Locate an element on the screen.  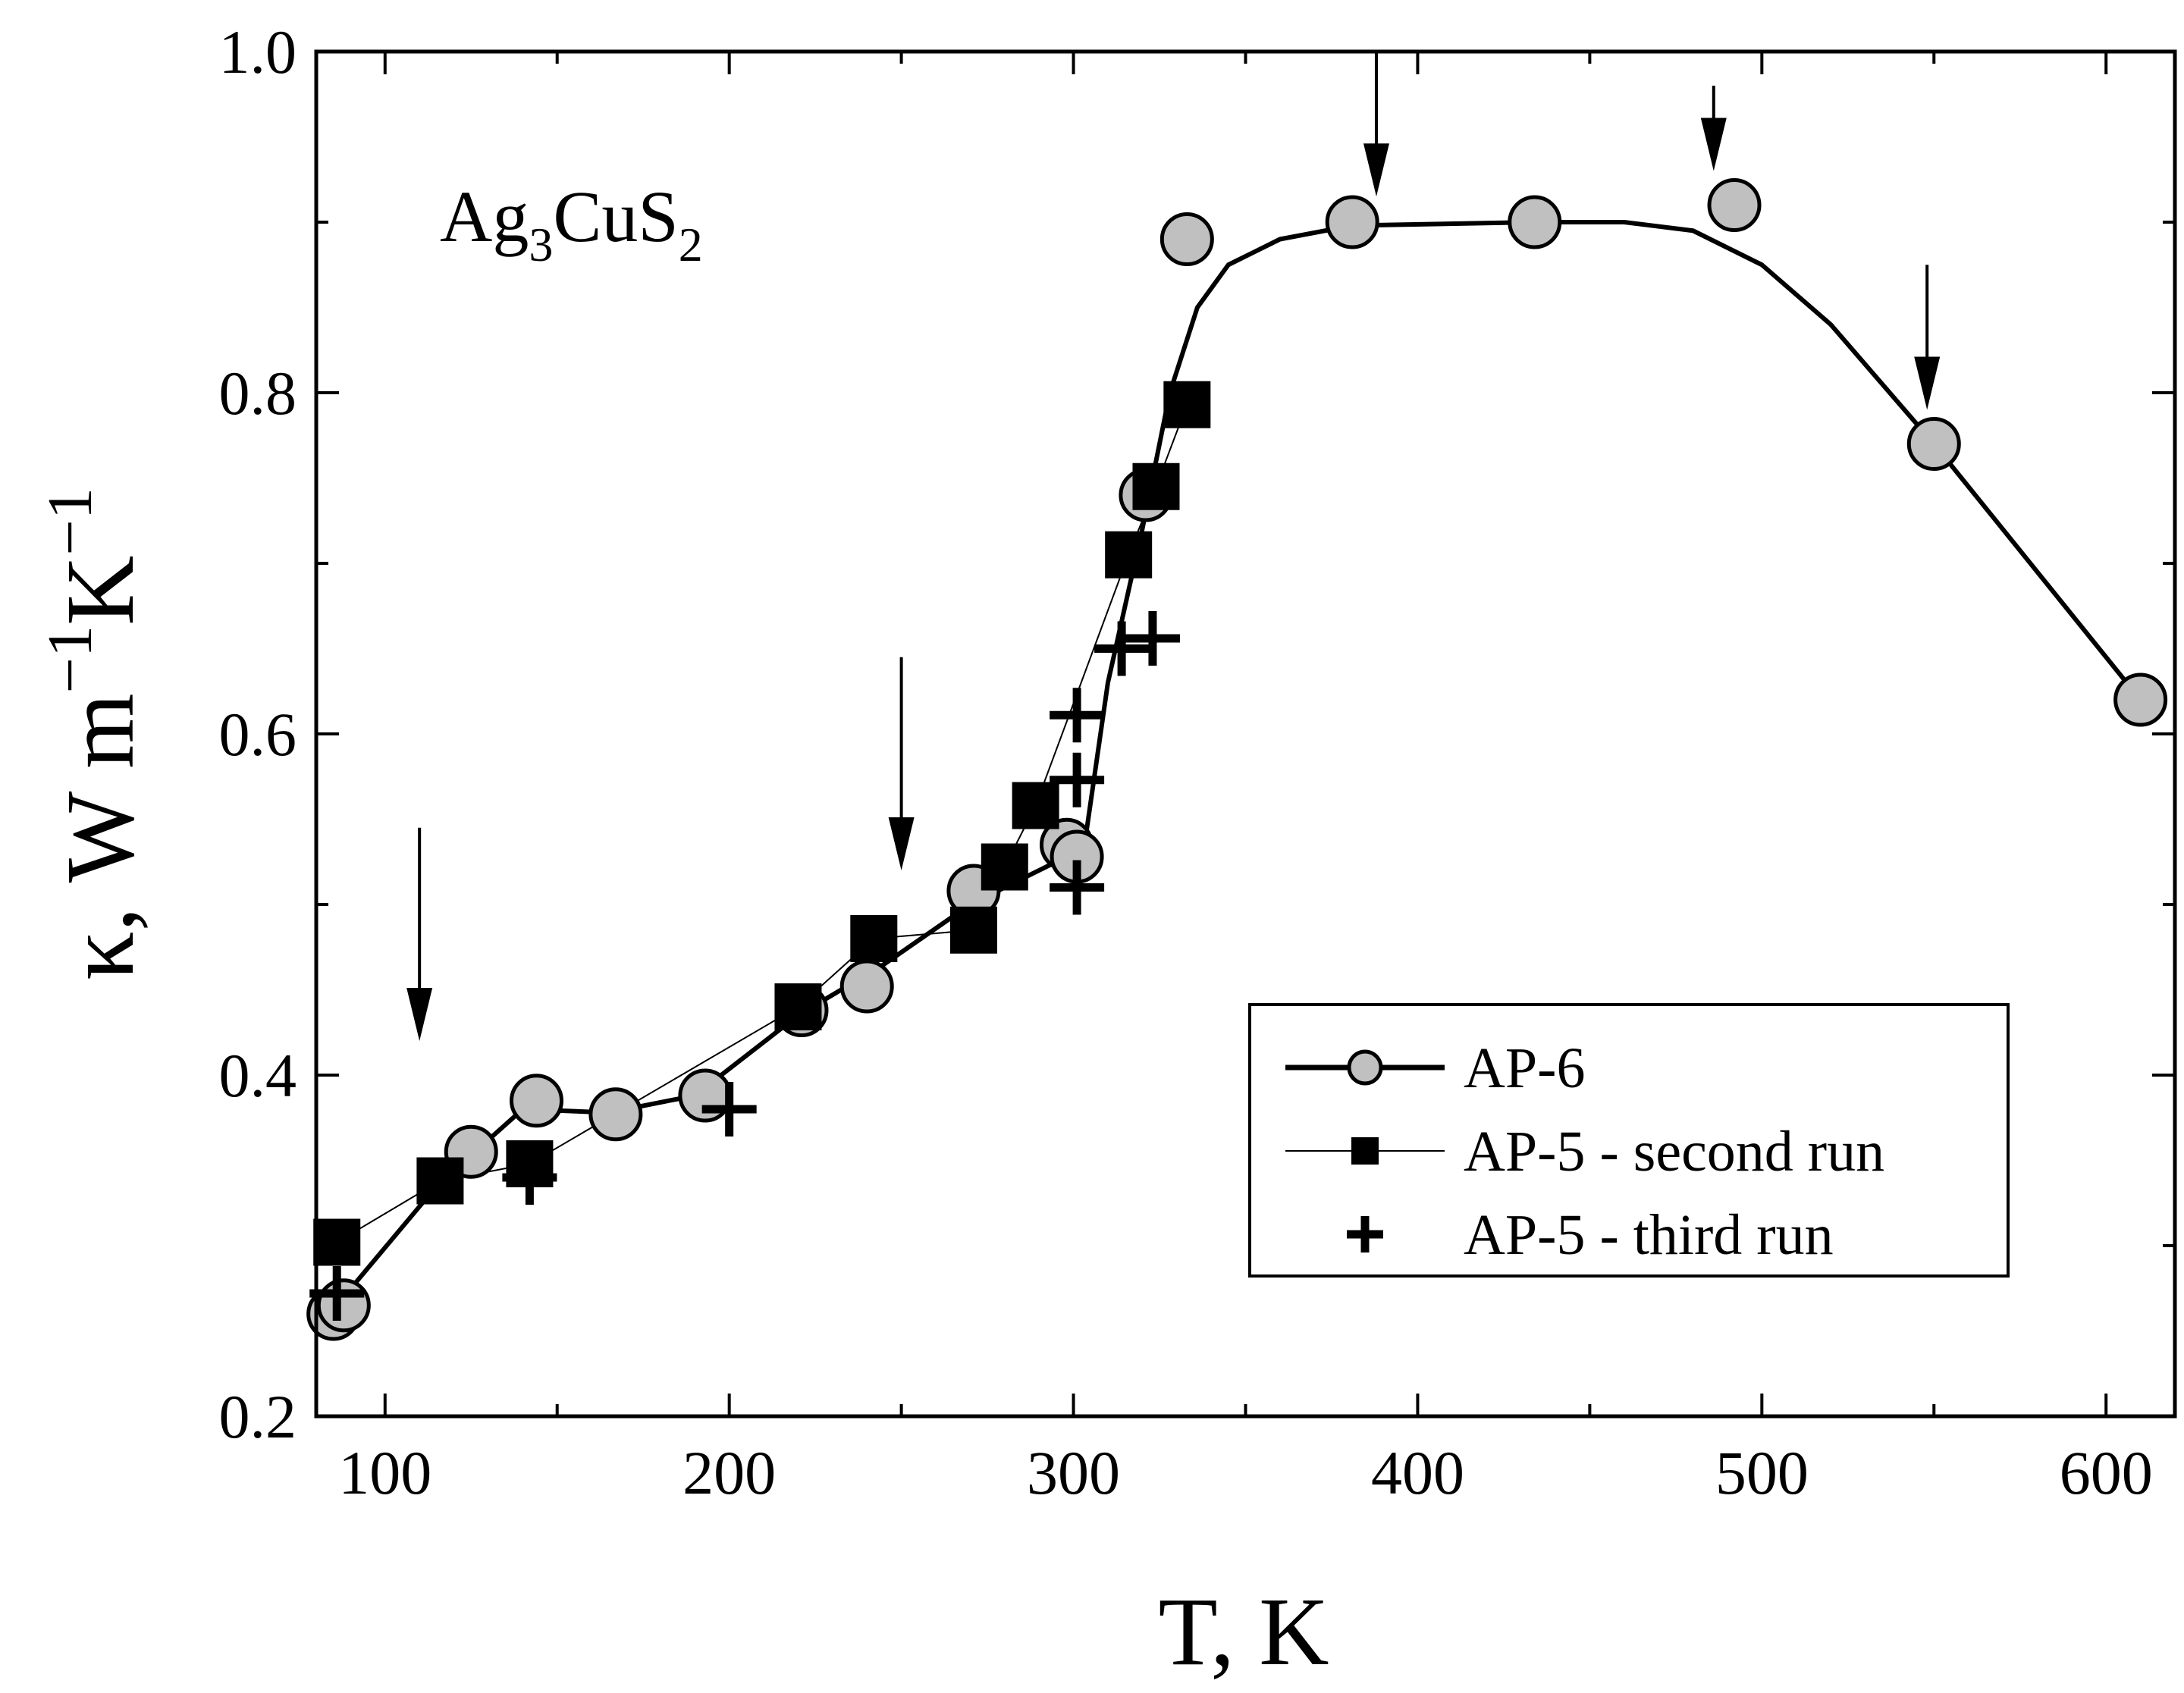
y-tick-label: 0.2 is located at coordinates (258, 1417).